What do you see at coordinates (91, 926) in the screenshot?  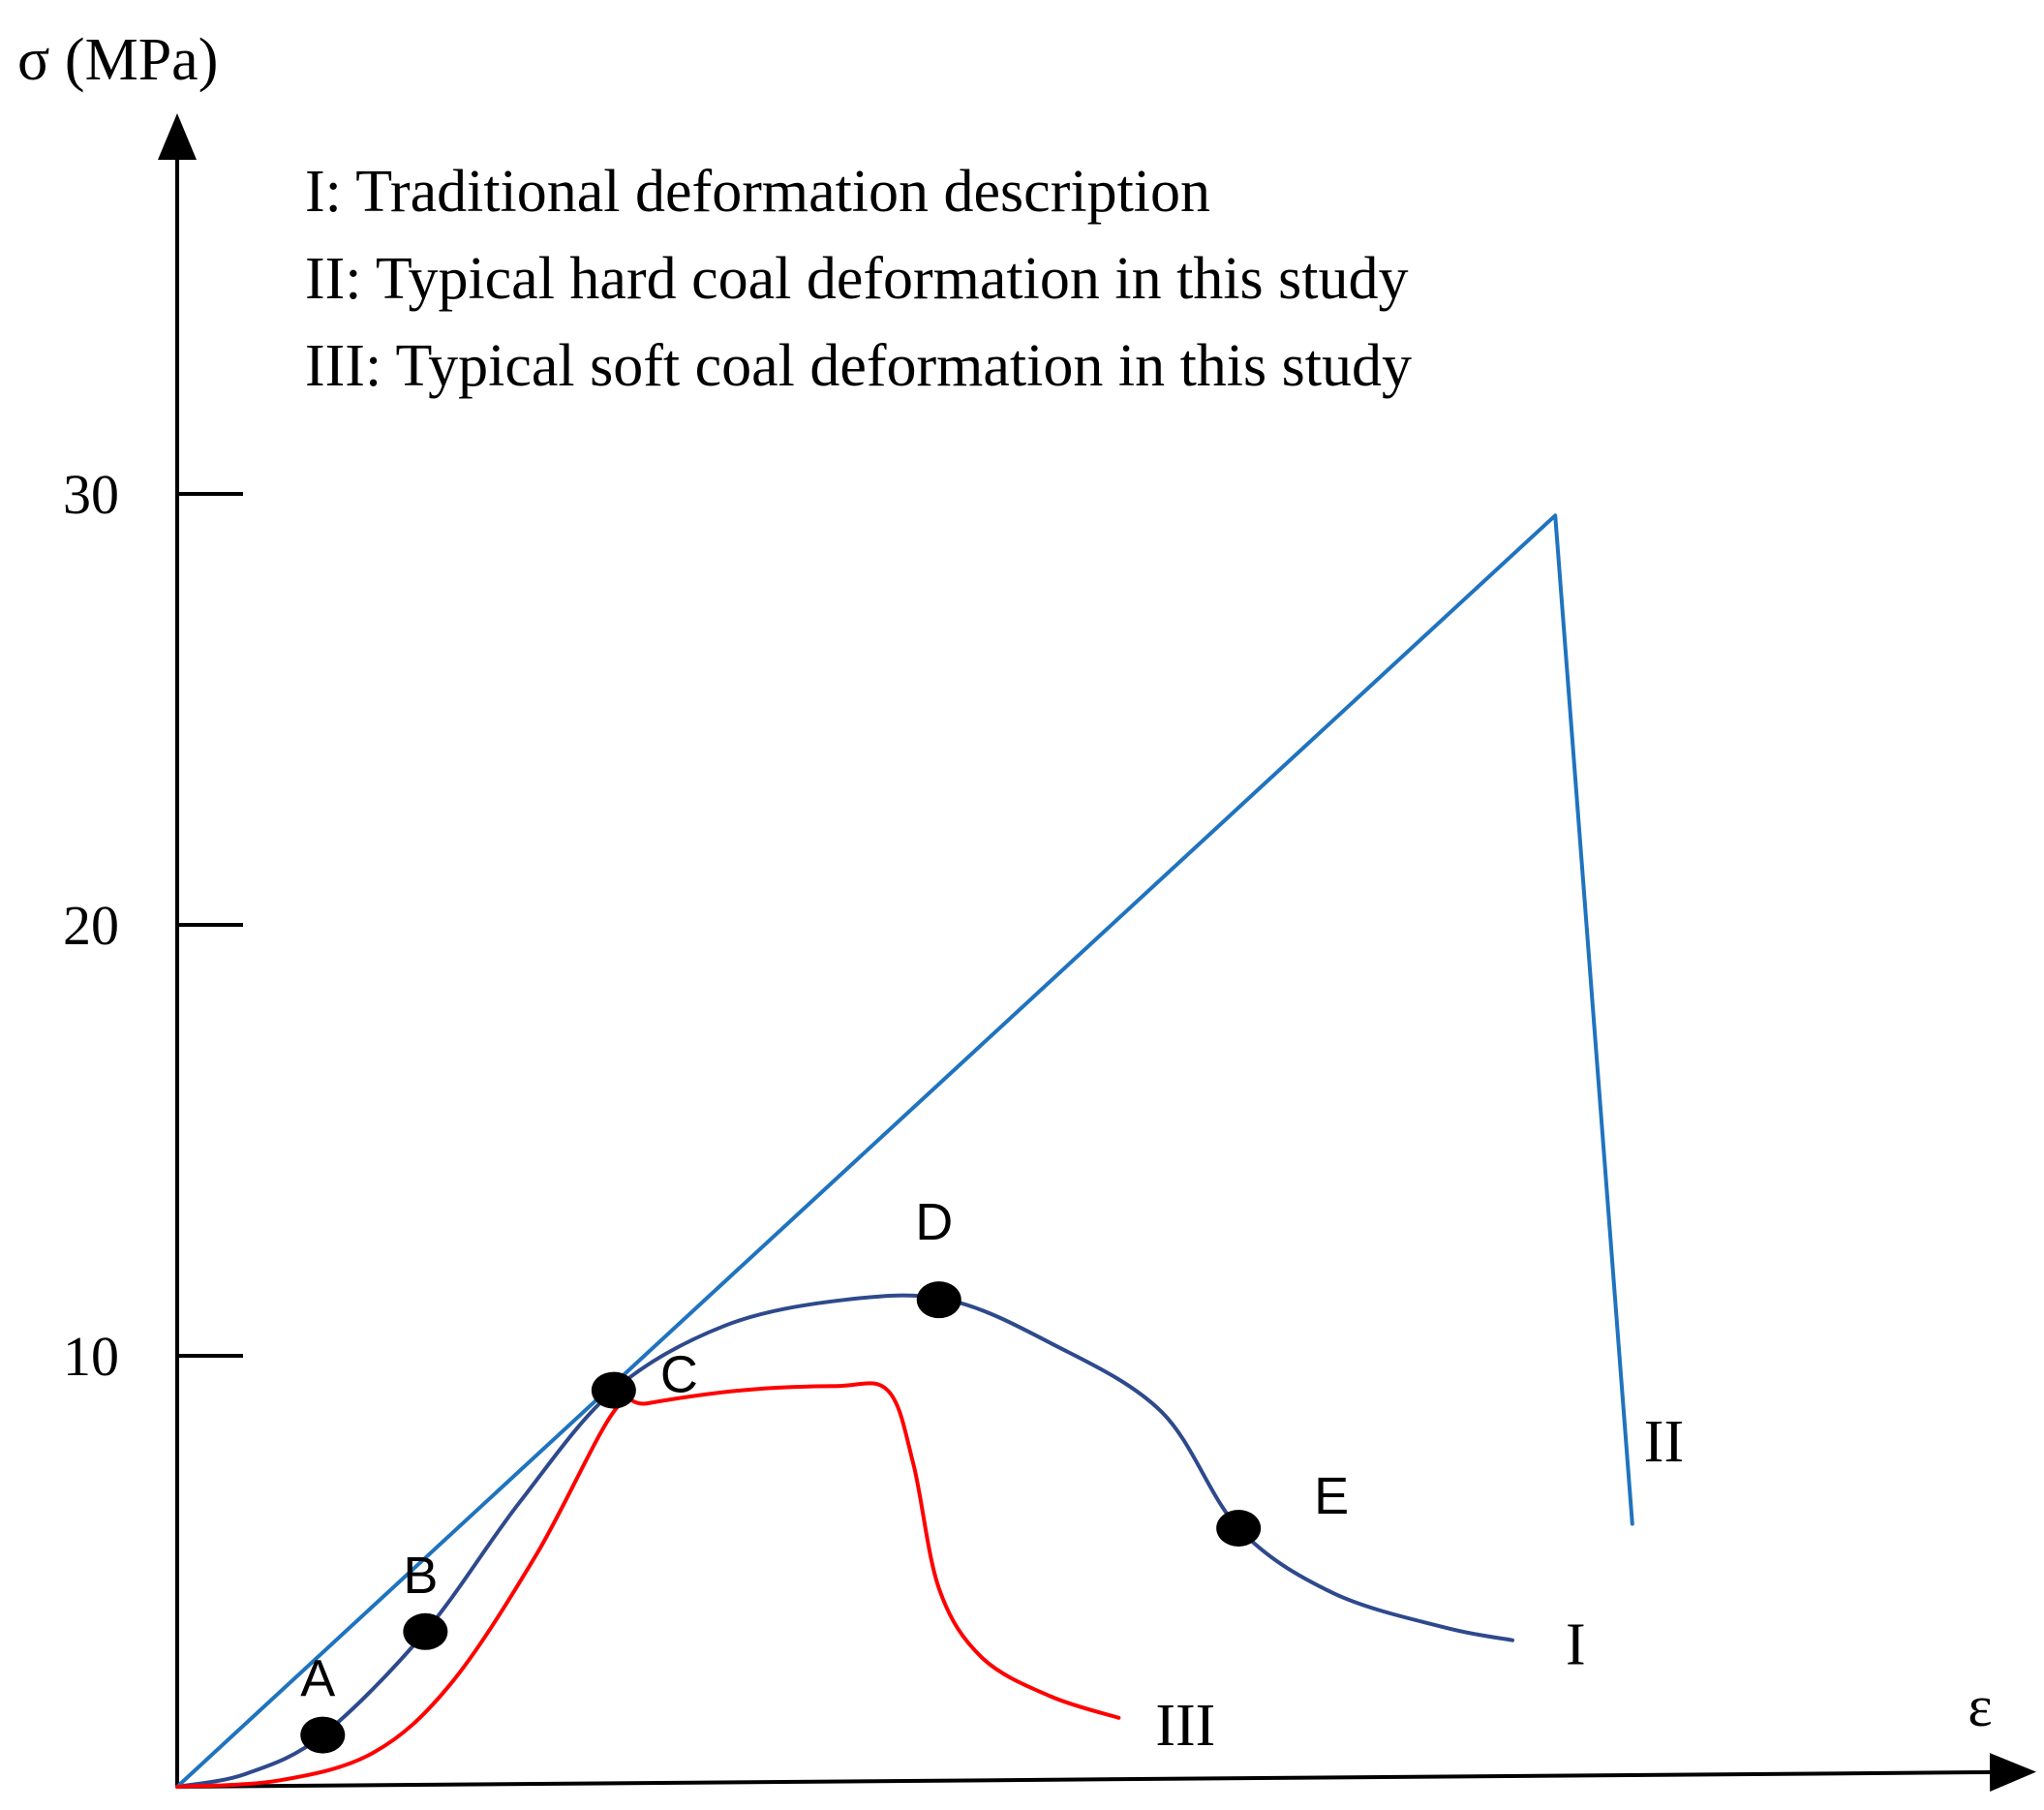 I see `y-tick-label: 20` at bounding box center [91, 926].